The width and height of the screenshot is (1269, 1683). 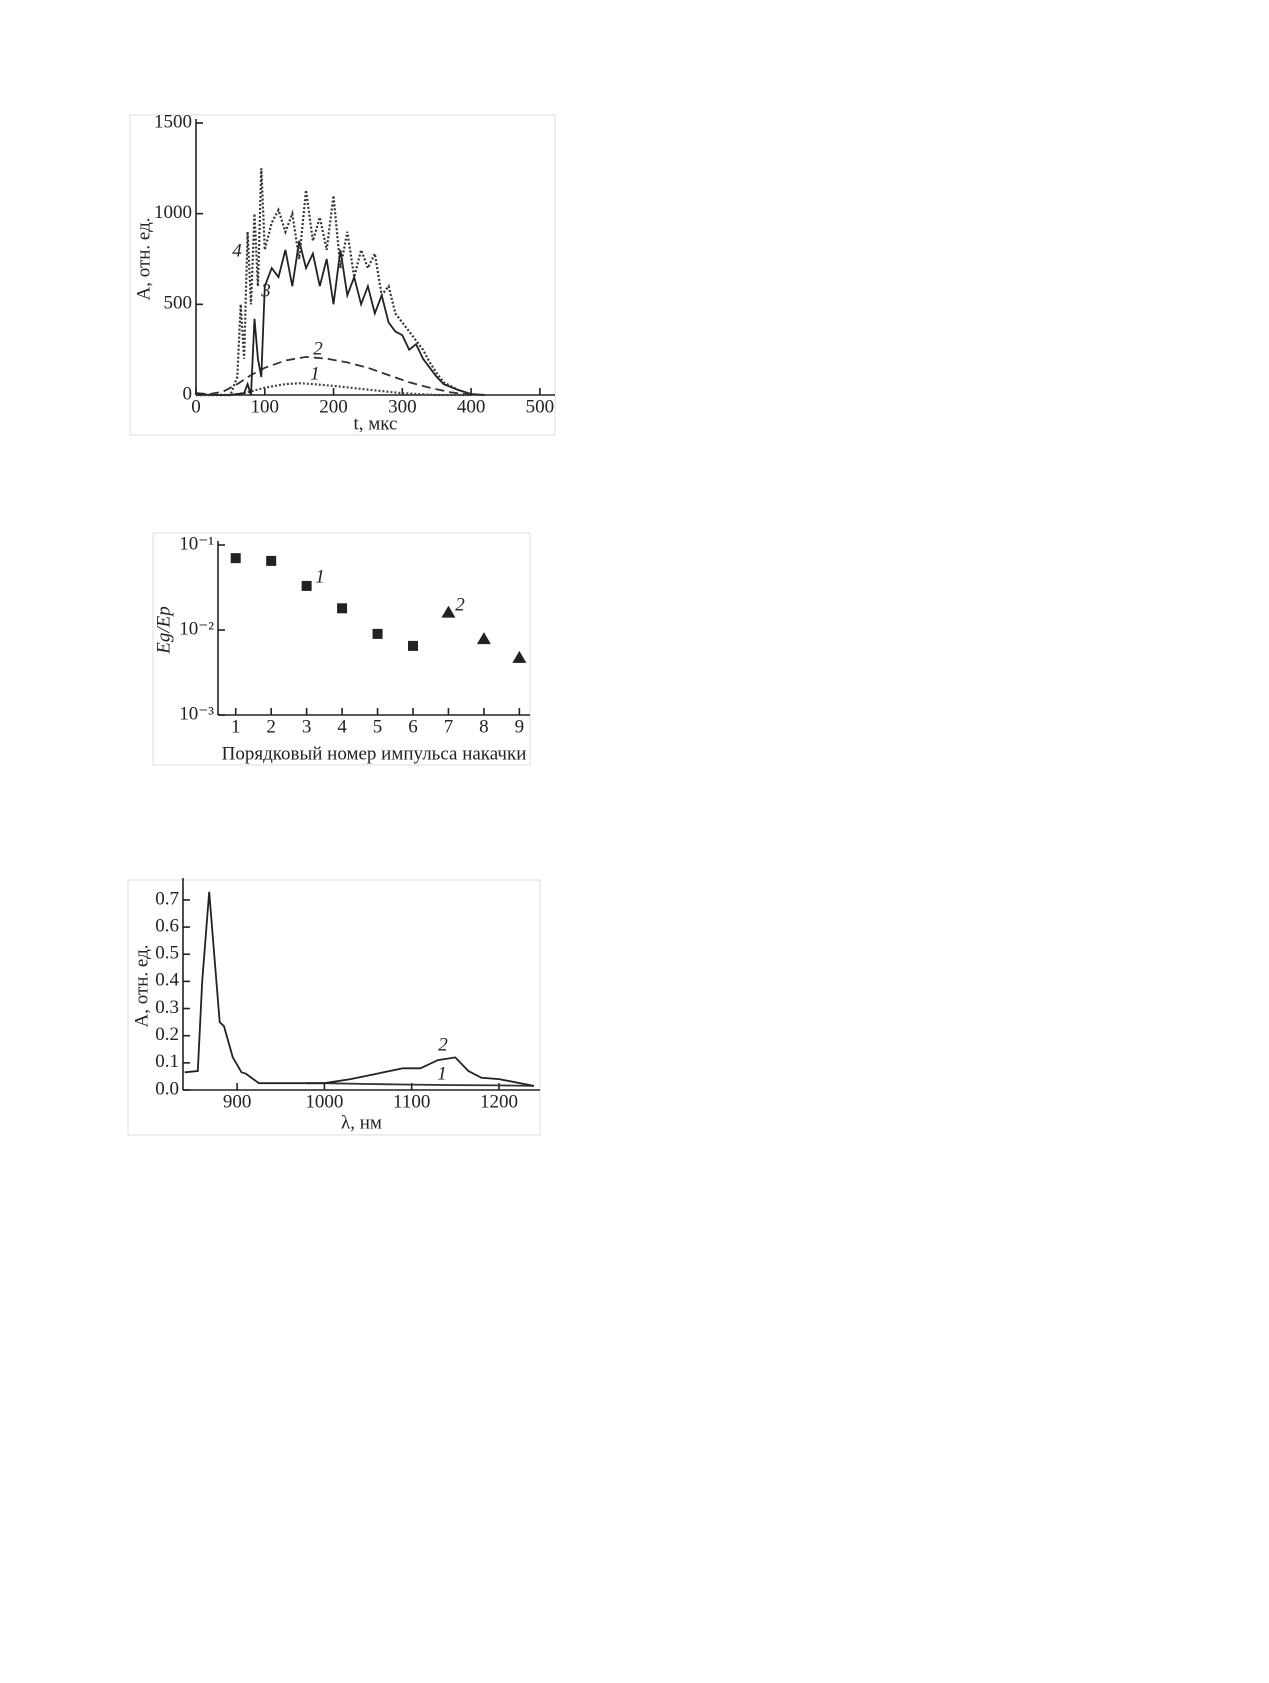 What do you see at coordinates (167, 1007) in the screenshot?
I see `y-tick-label: 0.3` at bounding box center [167, 1007].